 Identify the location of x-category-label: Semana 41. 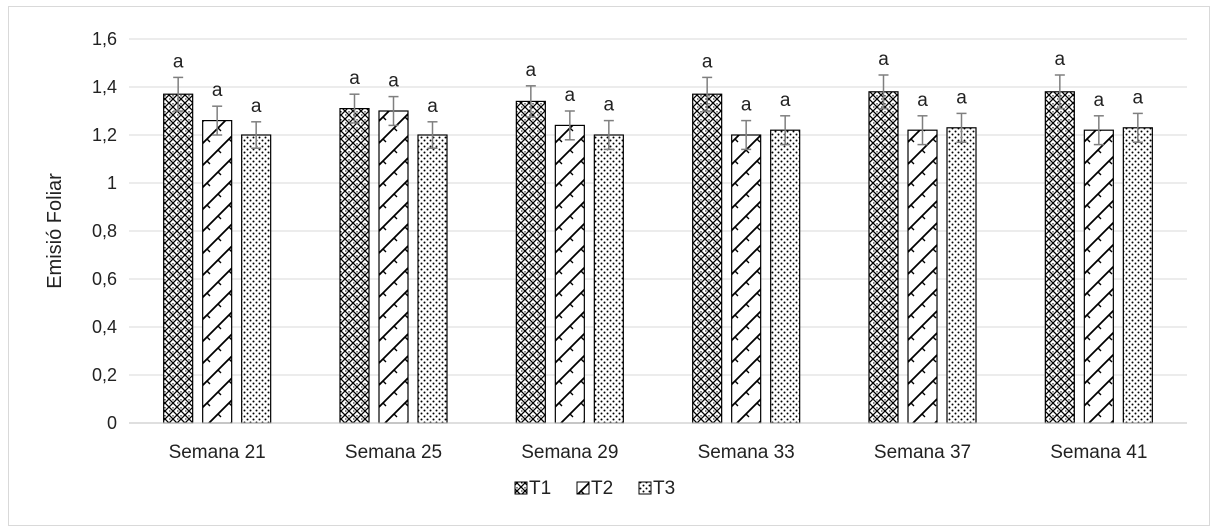
(1098, 452).